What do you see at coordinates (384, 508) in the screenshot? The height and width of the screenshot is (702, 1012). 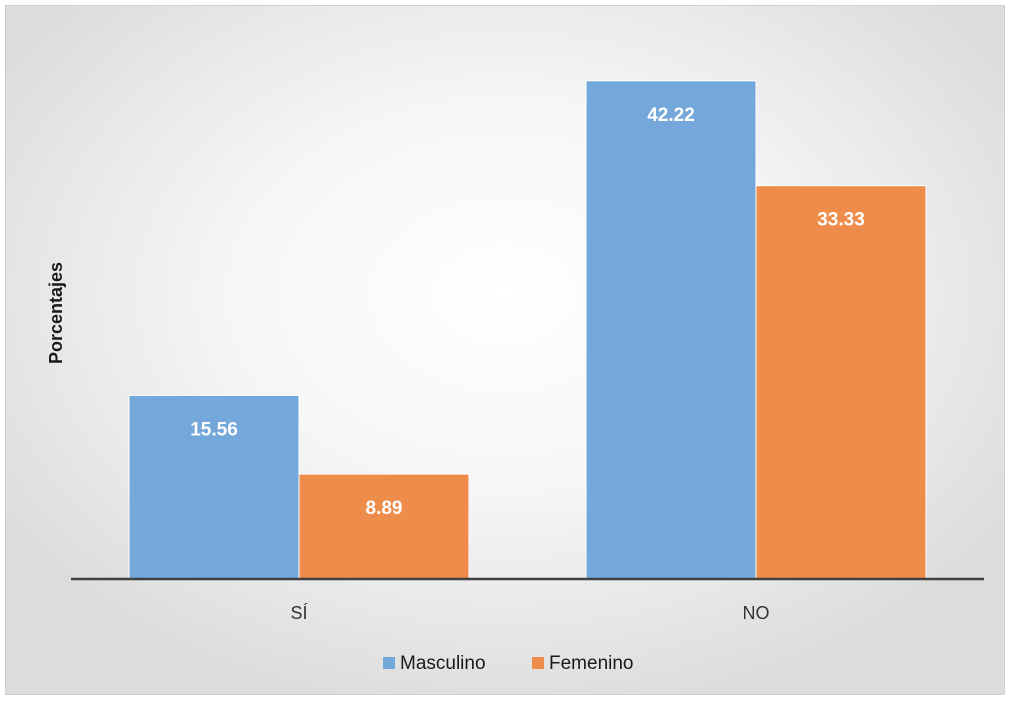 I see `data-label-femenino-1: 8.89` at bounding box center [384, 508].